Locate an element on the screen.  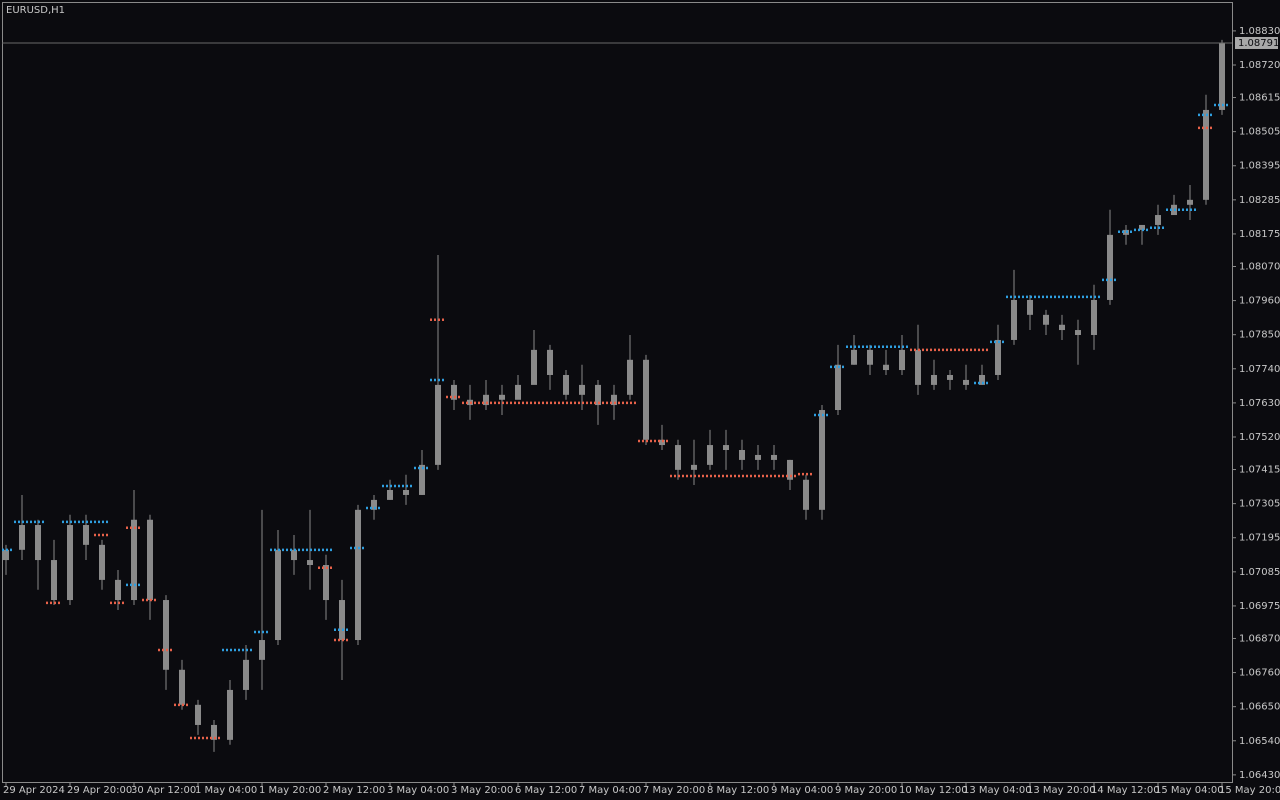
last-price-label: 1.08791 is located at coordinates (1258, 43).